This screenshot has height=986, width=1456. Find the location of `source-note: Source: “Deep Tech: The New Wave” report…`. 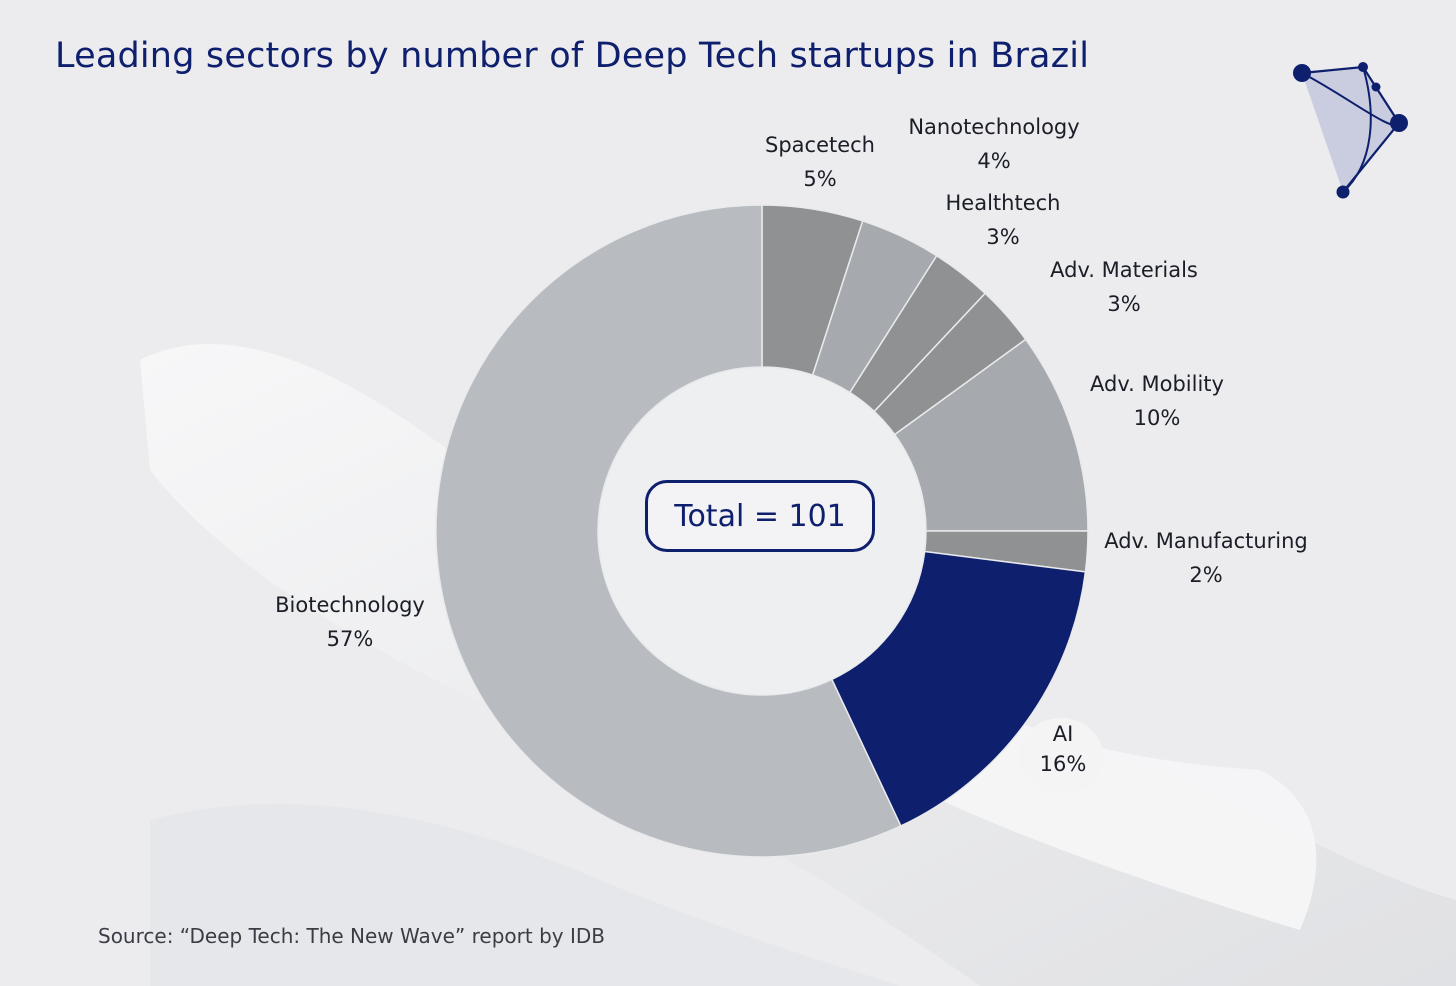

source-note: Source: “Deep Tech: The New Wave” report… is located at coordinates (351, 936).